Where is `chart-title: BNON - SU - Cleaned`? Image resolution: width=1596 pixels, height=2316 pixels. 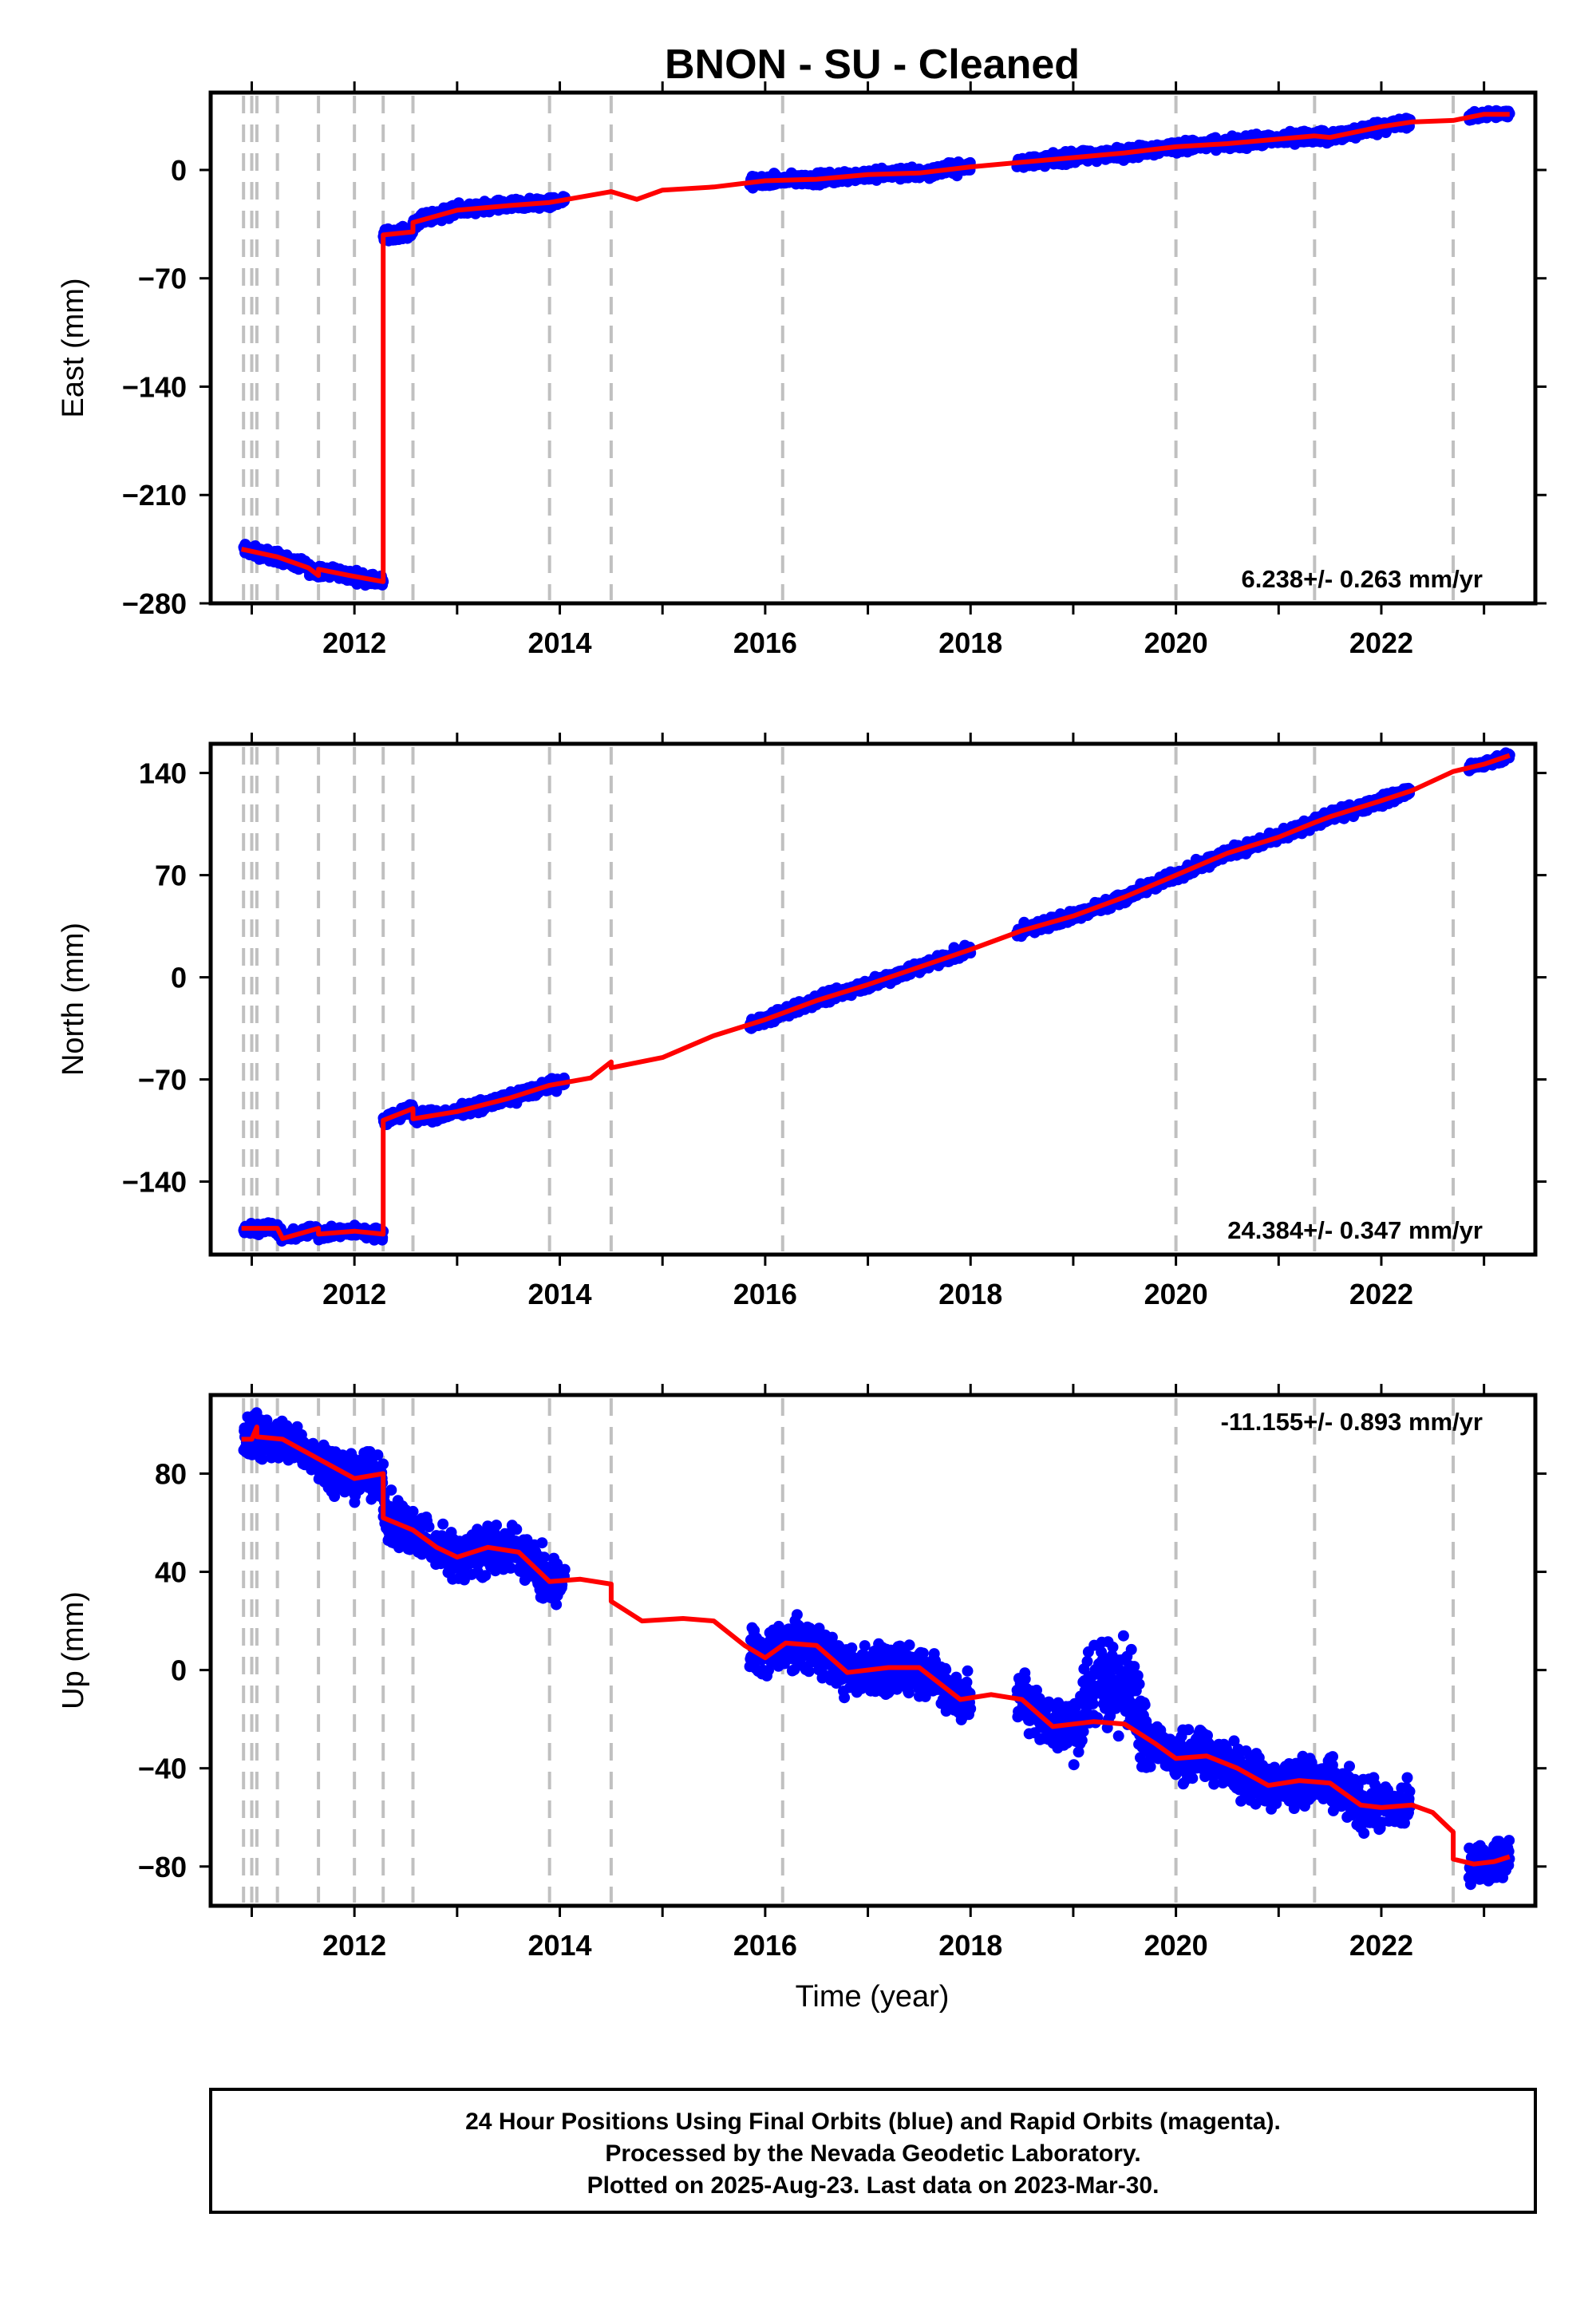 chart-title: BNON - SU - Cleaned is located at coordinates (873, 64).